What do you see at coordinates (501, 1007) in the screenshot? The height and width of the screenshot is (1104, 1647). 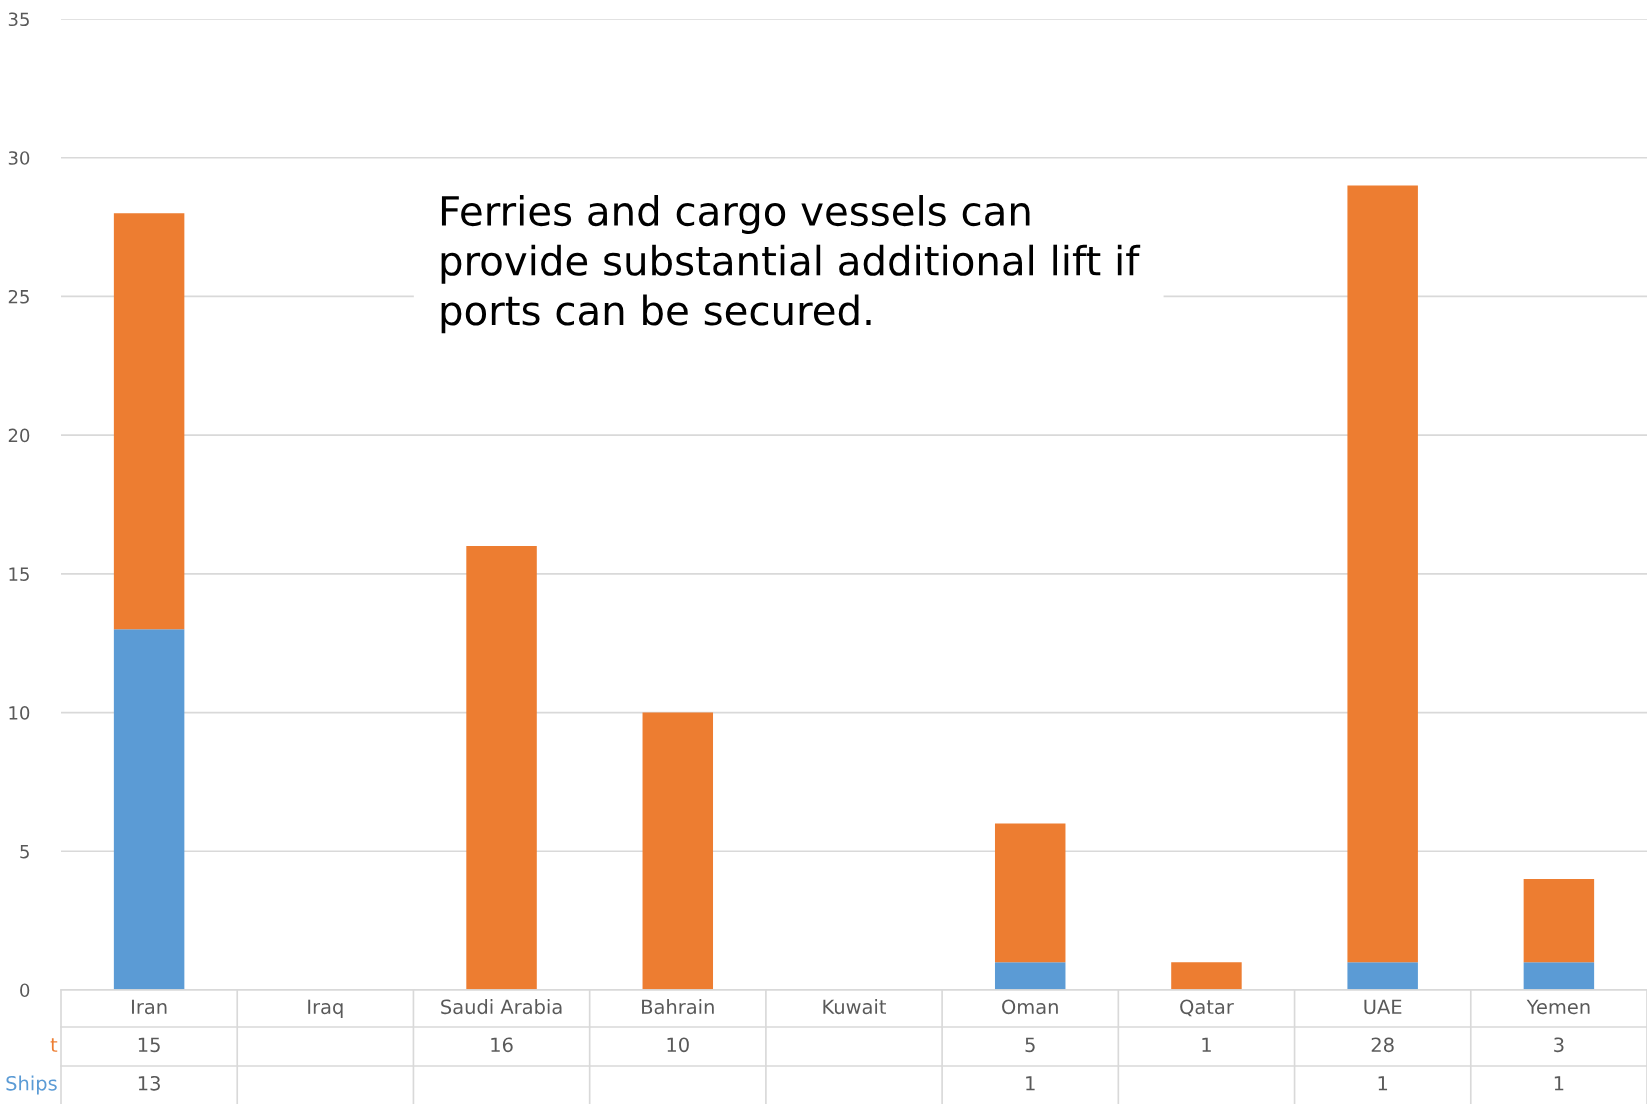 I see `x-tick-label: Saudi Arabia` at bounding box center [501, 1007].